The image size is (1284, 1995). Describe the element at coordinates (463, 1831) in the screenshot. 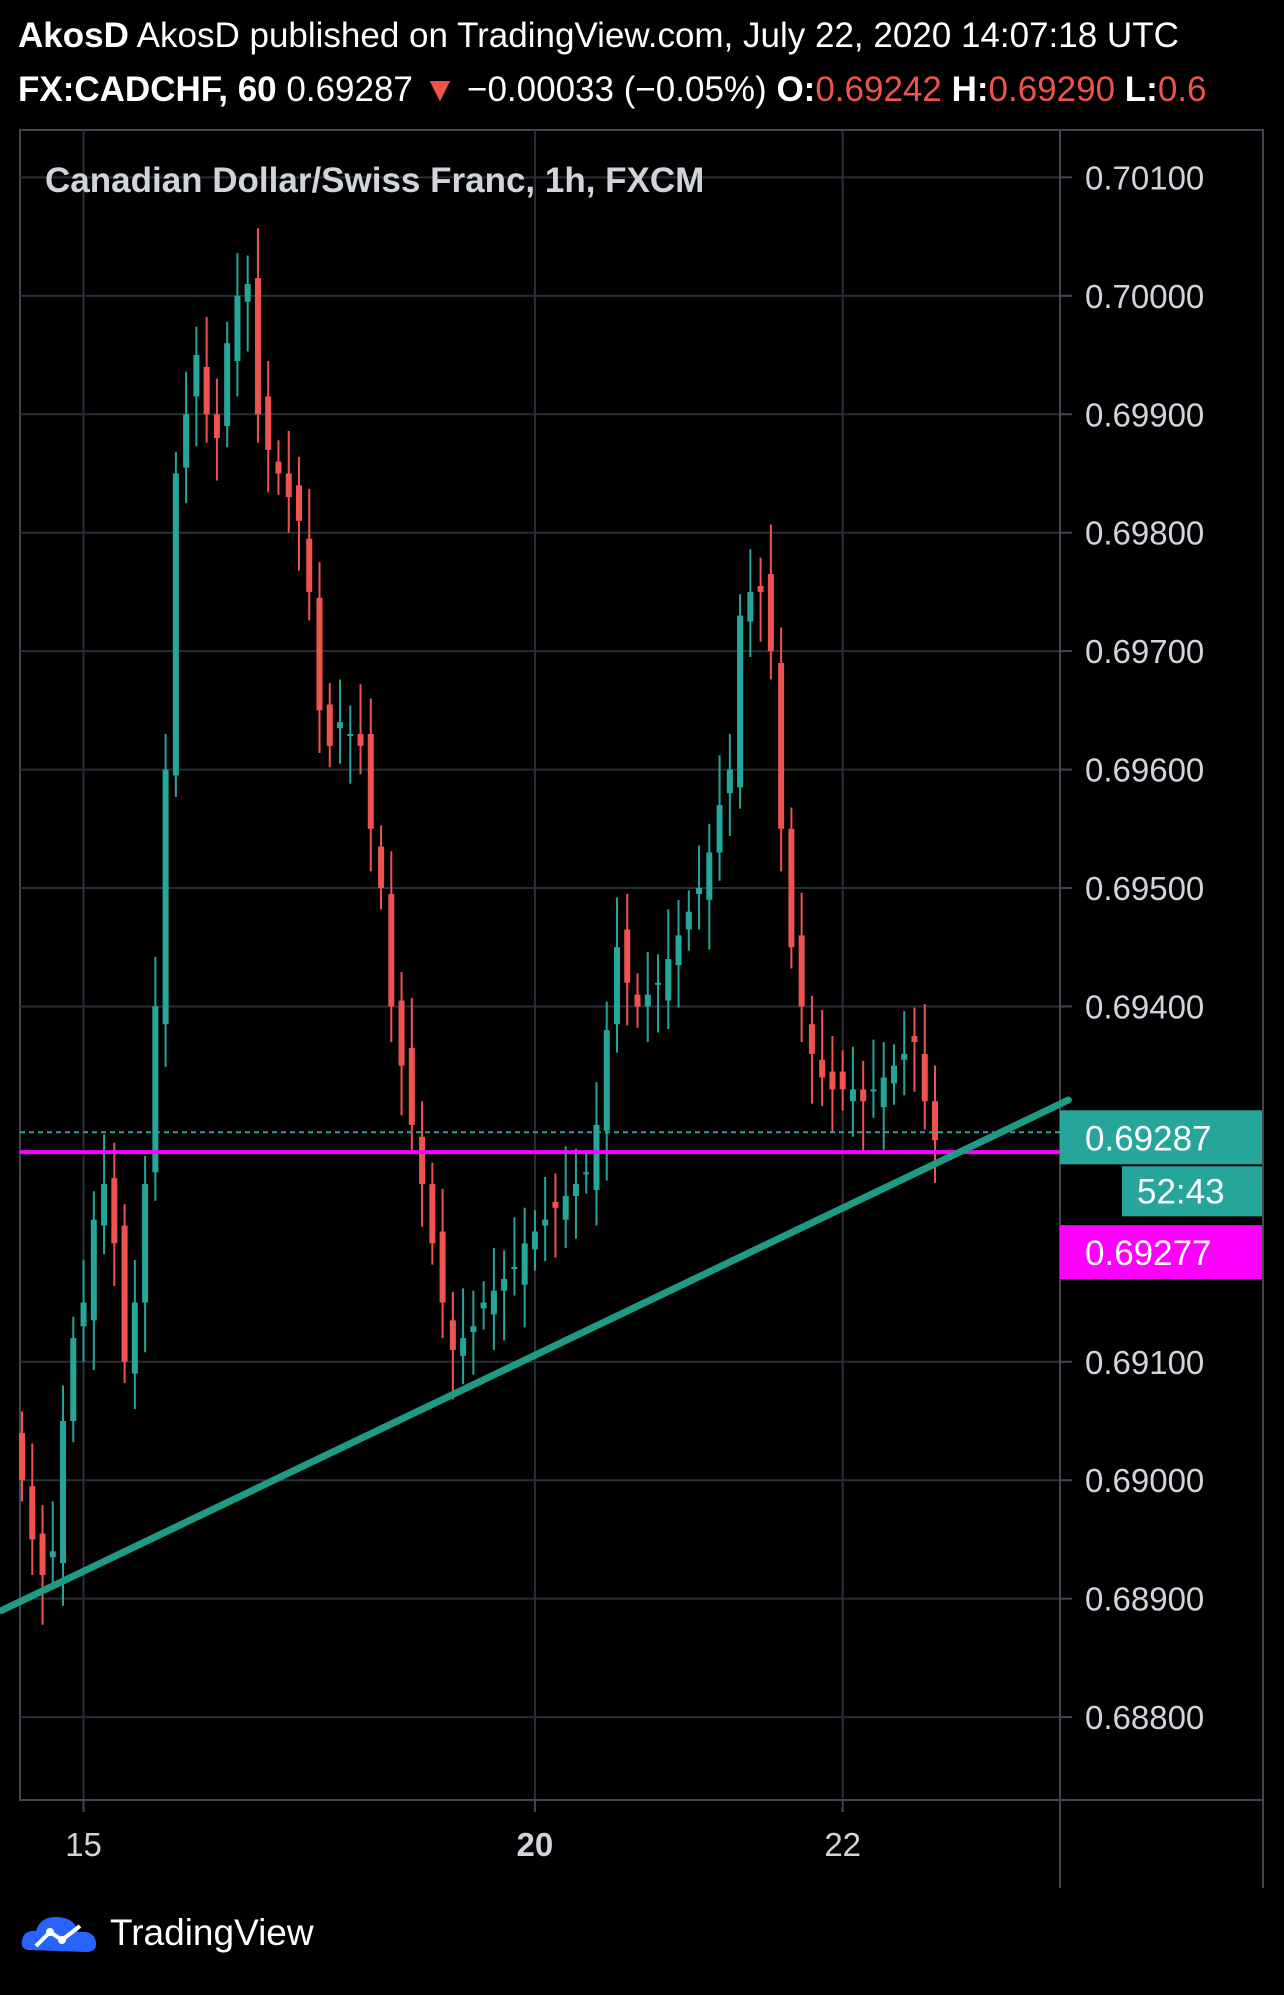

I see `time-axis: 15 20 22` at that location.